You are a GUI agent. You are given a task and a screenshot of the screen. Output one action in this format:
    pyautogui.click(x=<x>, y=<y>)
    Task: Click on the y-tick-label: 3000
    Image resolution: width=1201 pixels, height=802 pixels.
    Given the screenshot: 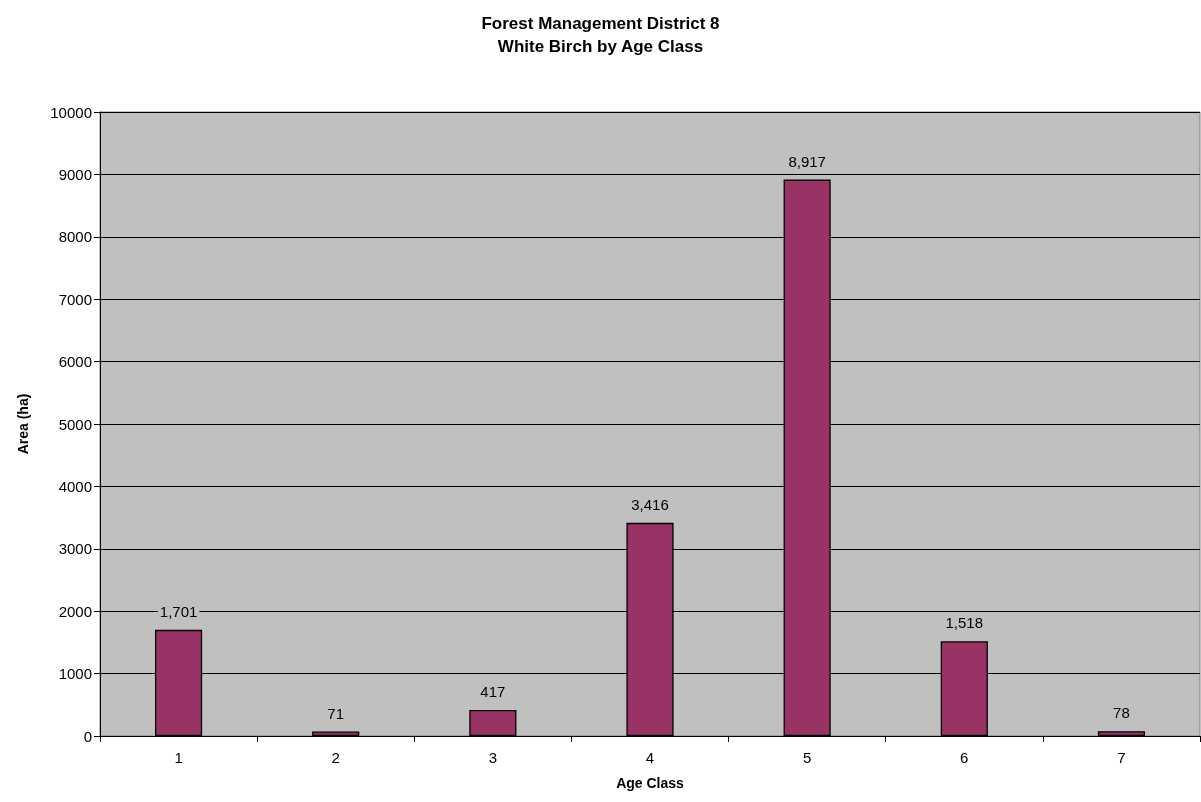 What is the action you would take?
    pyautogui.click(x=75, y=549)
    